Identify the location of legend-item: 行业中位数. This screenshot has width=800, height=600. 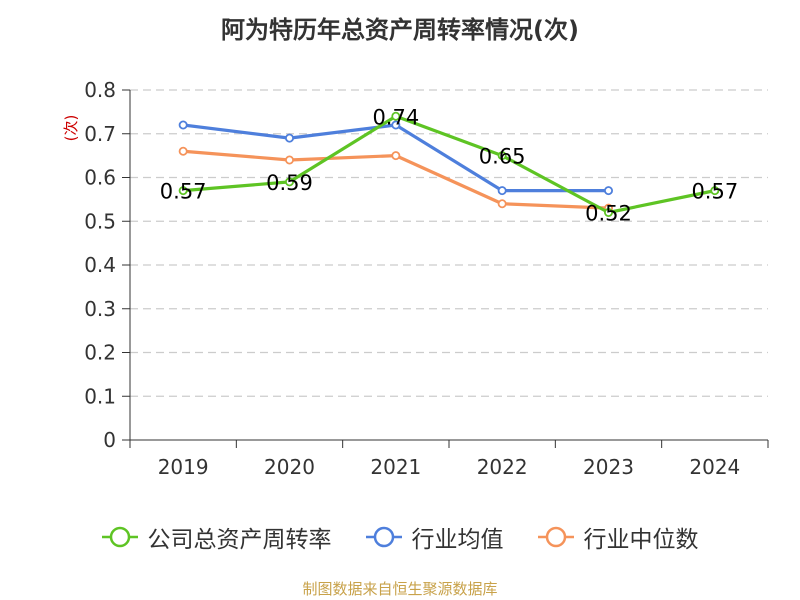
(618, 537).